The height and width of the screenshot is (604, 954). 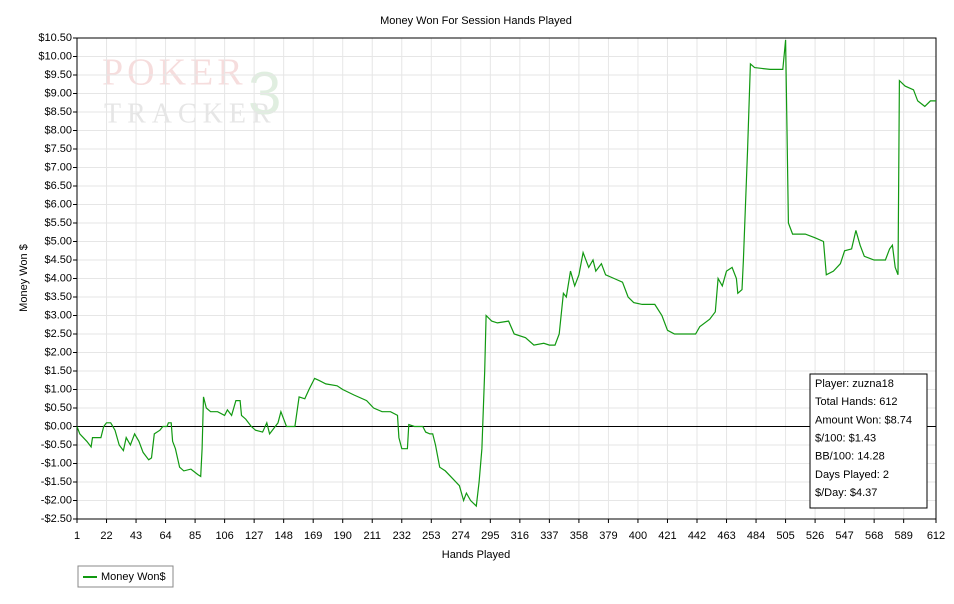 What do you see at coordinates (283, 536) in the screenshot?
I see `x-tick-label: 148` at bounding box center [283, 536].